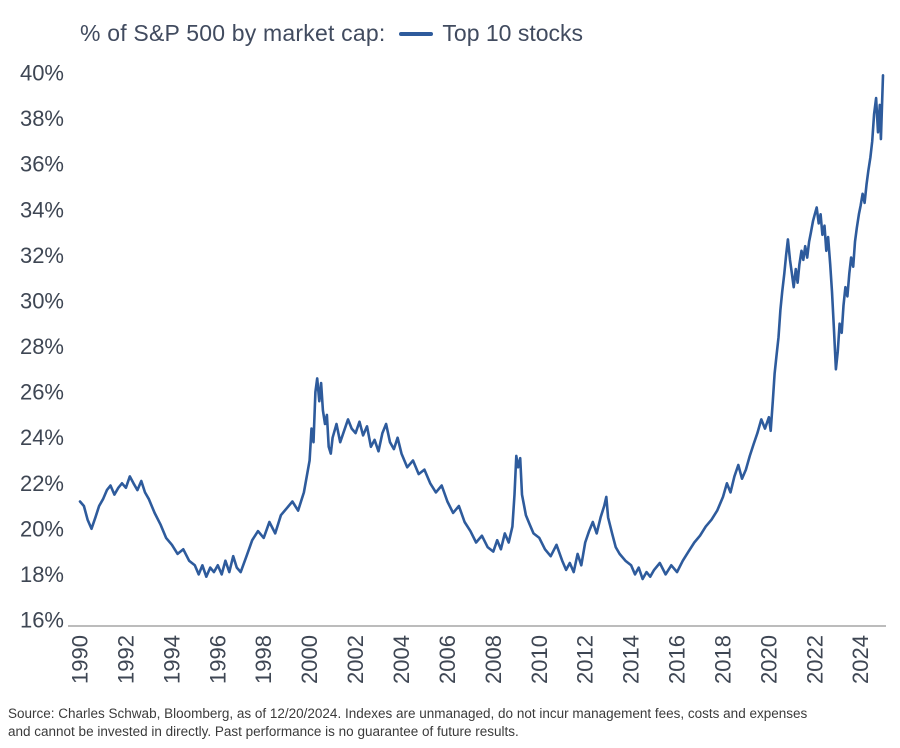 The width and height of the screenshot is (900, 748). What do you see at coordinates (493, 659) in the screenshot?
I see `x-tick-label-2008: 2008` at bounding box center [493, 659].